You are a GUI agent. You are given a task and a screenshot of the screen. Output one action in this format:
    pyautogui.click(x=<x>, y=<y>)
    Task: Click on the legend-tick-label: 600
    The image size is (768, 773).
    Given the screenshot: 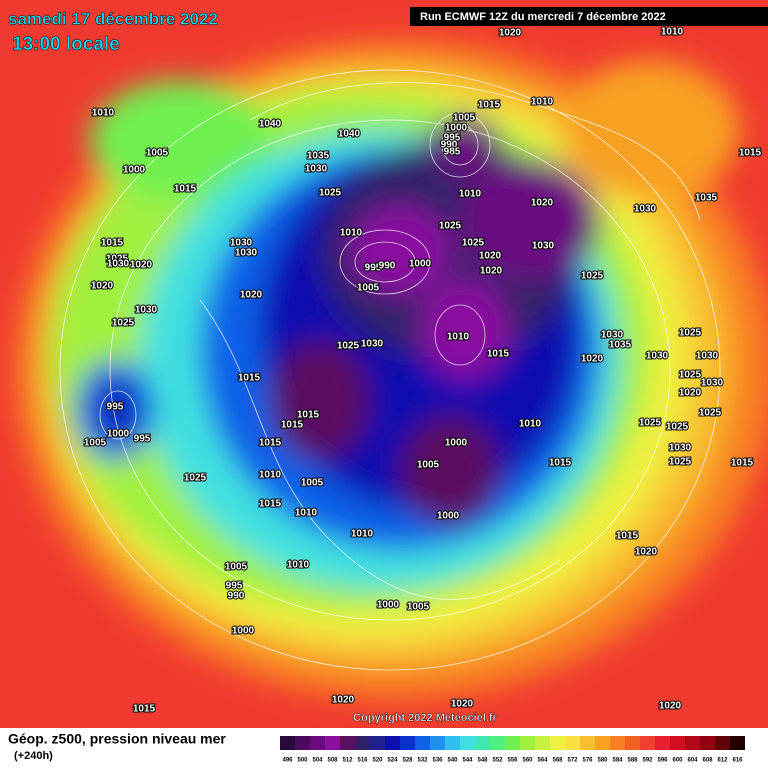 What is the action you would take?
    pyautogui.click(x=677, y=761)
    